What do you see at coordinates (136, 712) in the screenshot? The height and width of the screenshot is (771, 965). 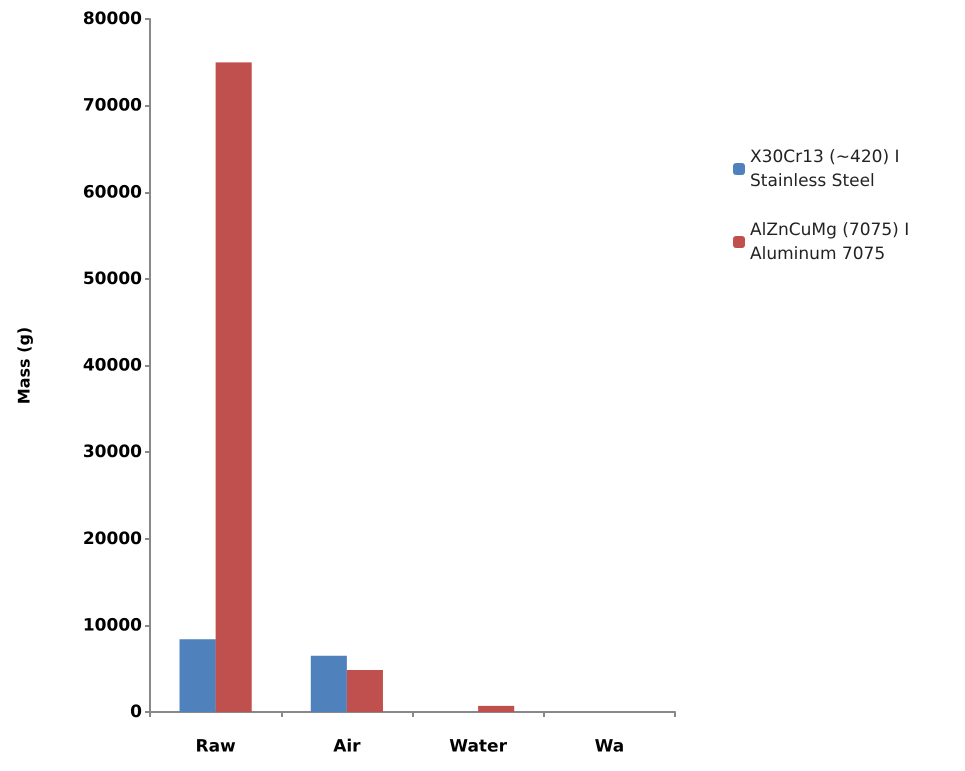 I see `y-tick-label: 0` at bounding box center [136, 712].